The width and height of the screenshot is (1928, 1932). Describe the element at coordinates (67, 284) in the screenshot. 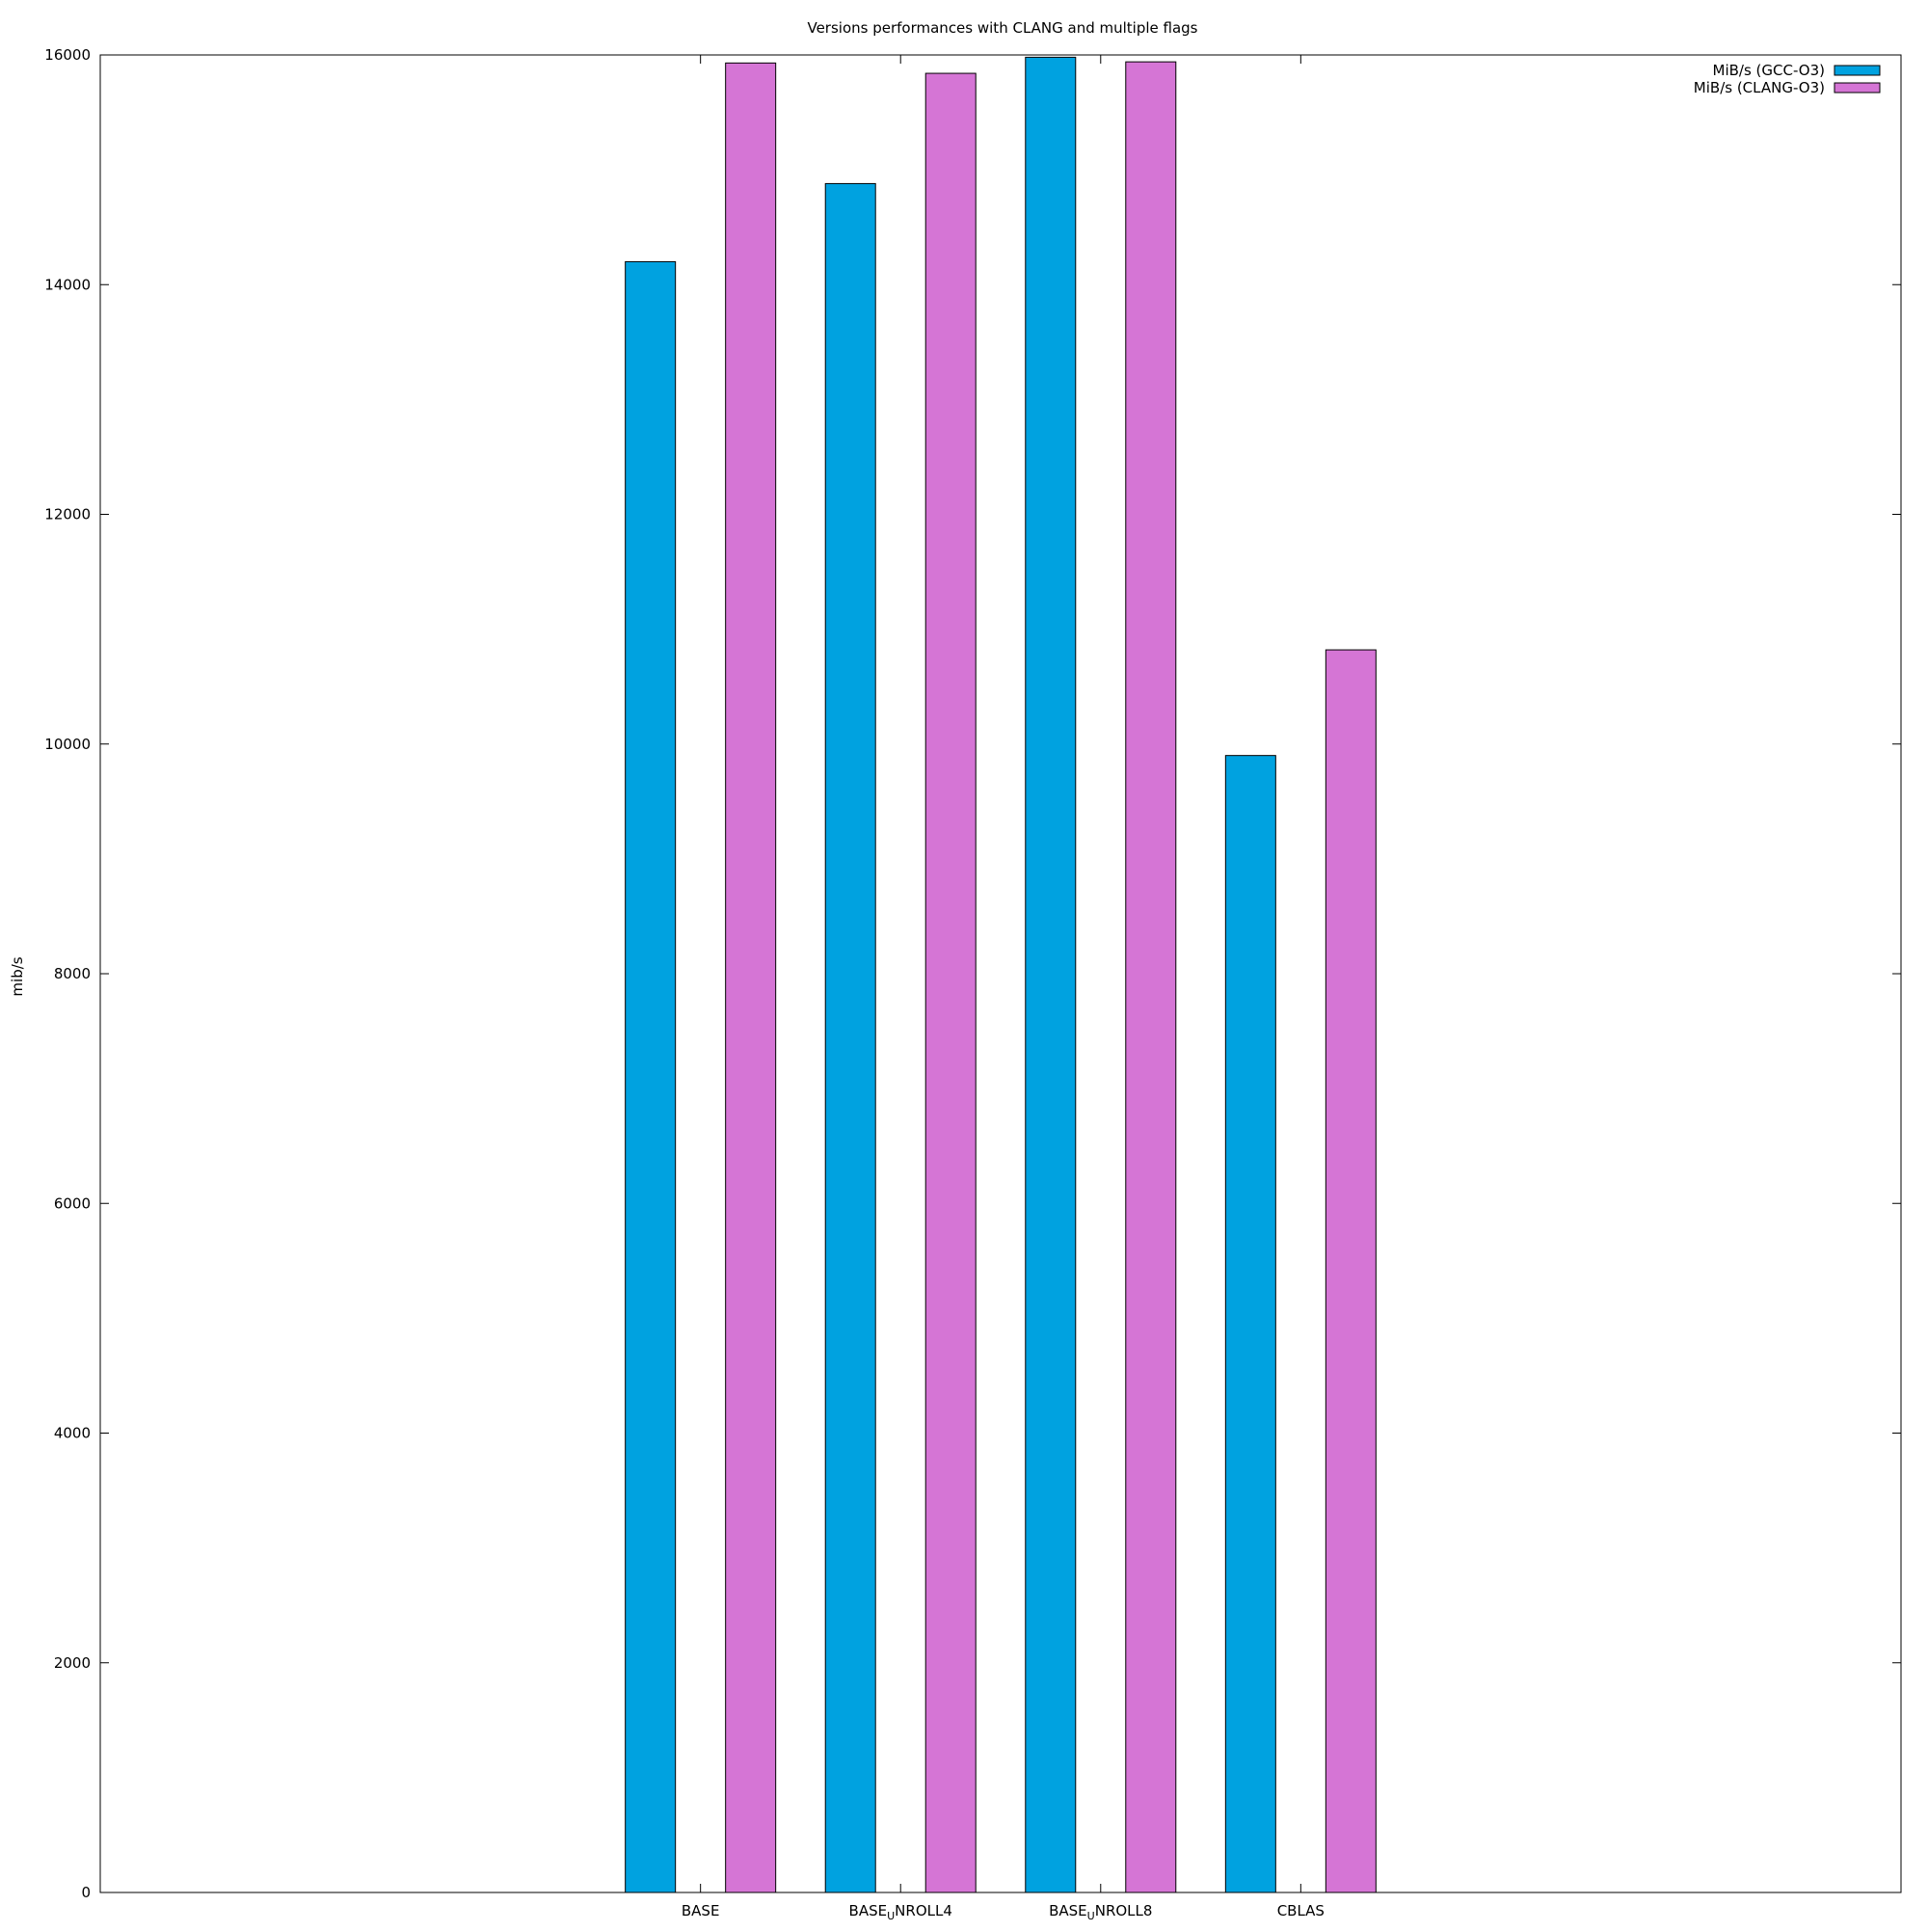

I see `y-tick-label-7: 14000` at that location.